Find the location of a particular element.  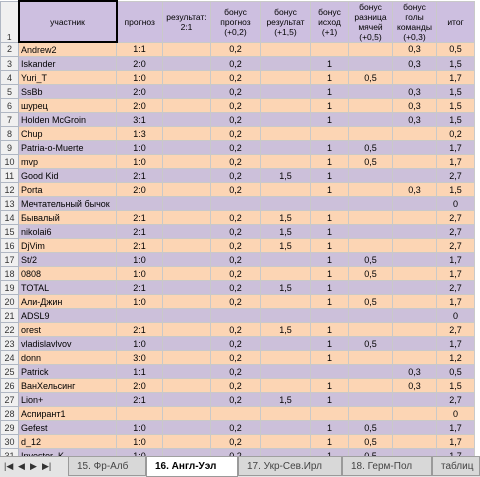

participant-cell: donn is located at coordinates (67, 357).